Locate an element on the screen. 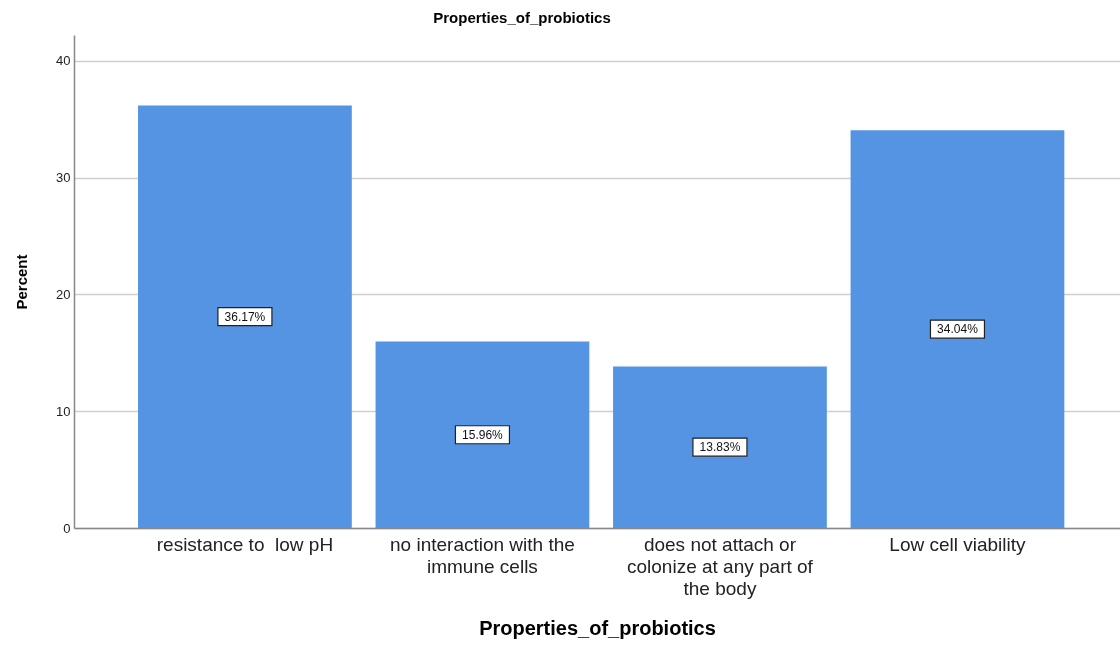  x-tick-label: resistance to low pH is located at coordinates (245, 544).